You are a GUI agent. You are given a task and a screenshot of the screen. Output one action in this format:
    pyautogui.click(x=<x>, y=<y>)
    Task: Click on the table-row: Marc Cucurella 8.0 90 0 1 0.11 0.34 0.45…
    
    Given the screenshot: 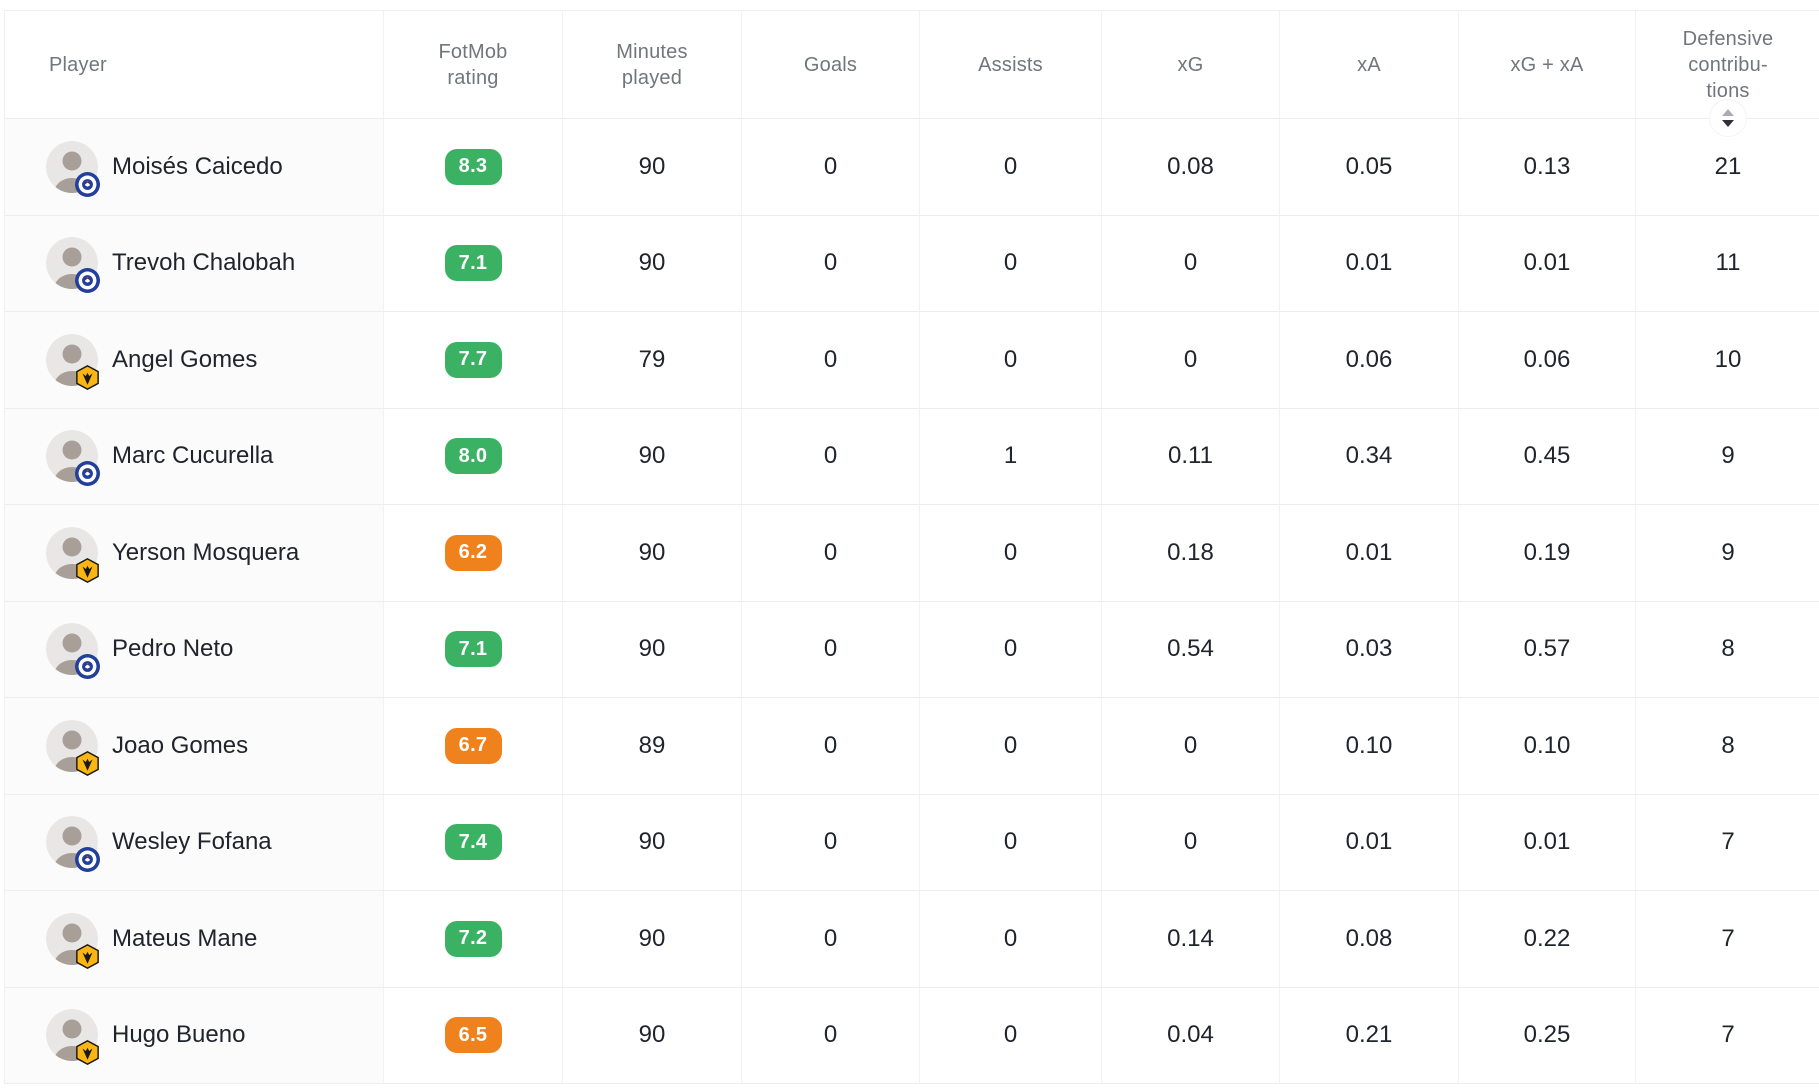 What is the action you would take?
    pyautogui.click(x=912, y=456)
    